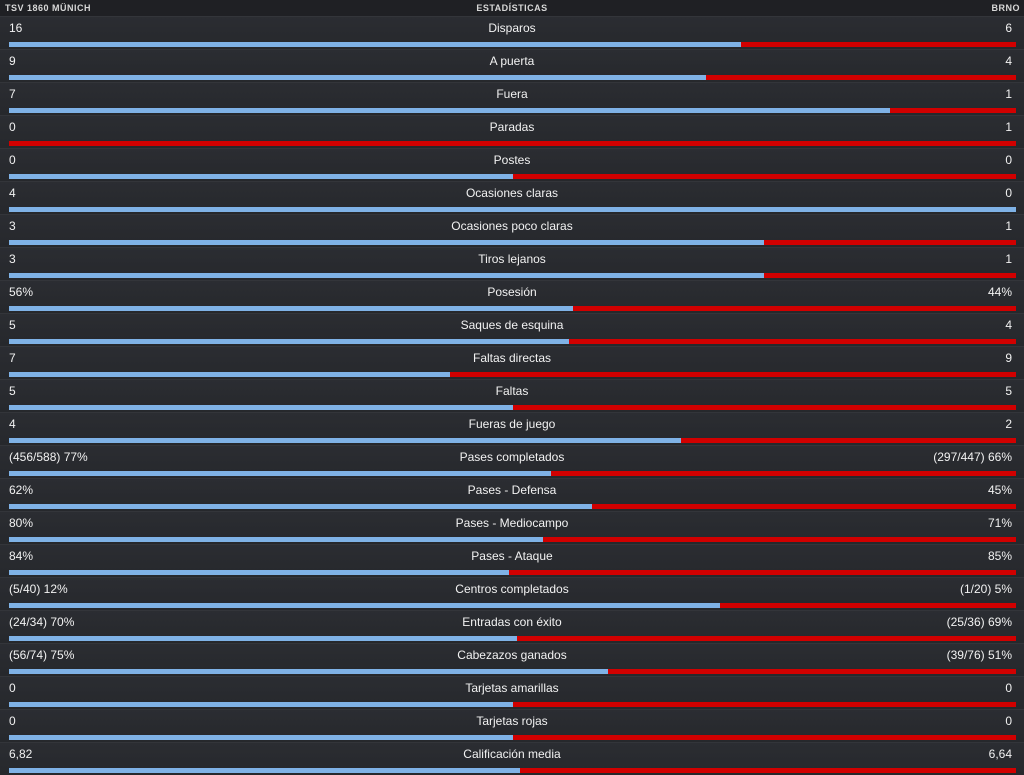 Image resolution: width=1024 pixels, height=775 pixels. I want to click on stat-label: Fuera, so click(512, 94).